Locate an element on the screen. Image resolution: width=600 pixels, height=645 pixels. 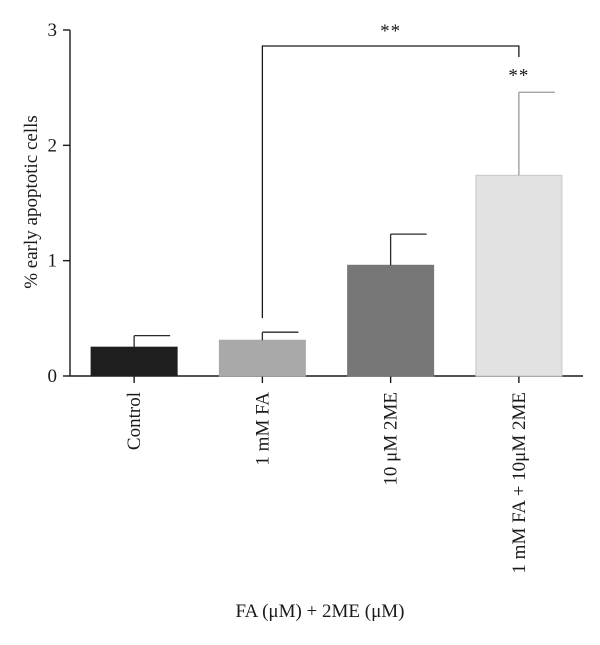
x-tick-label: Control is located at coordinates (134, 421).